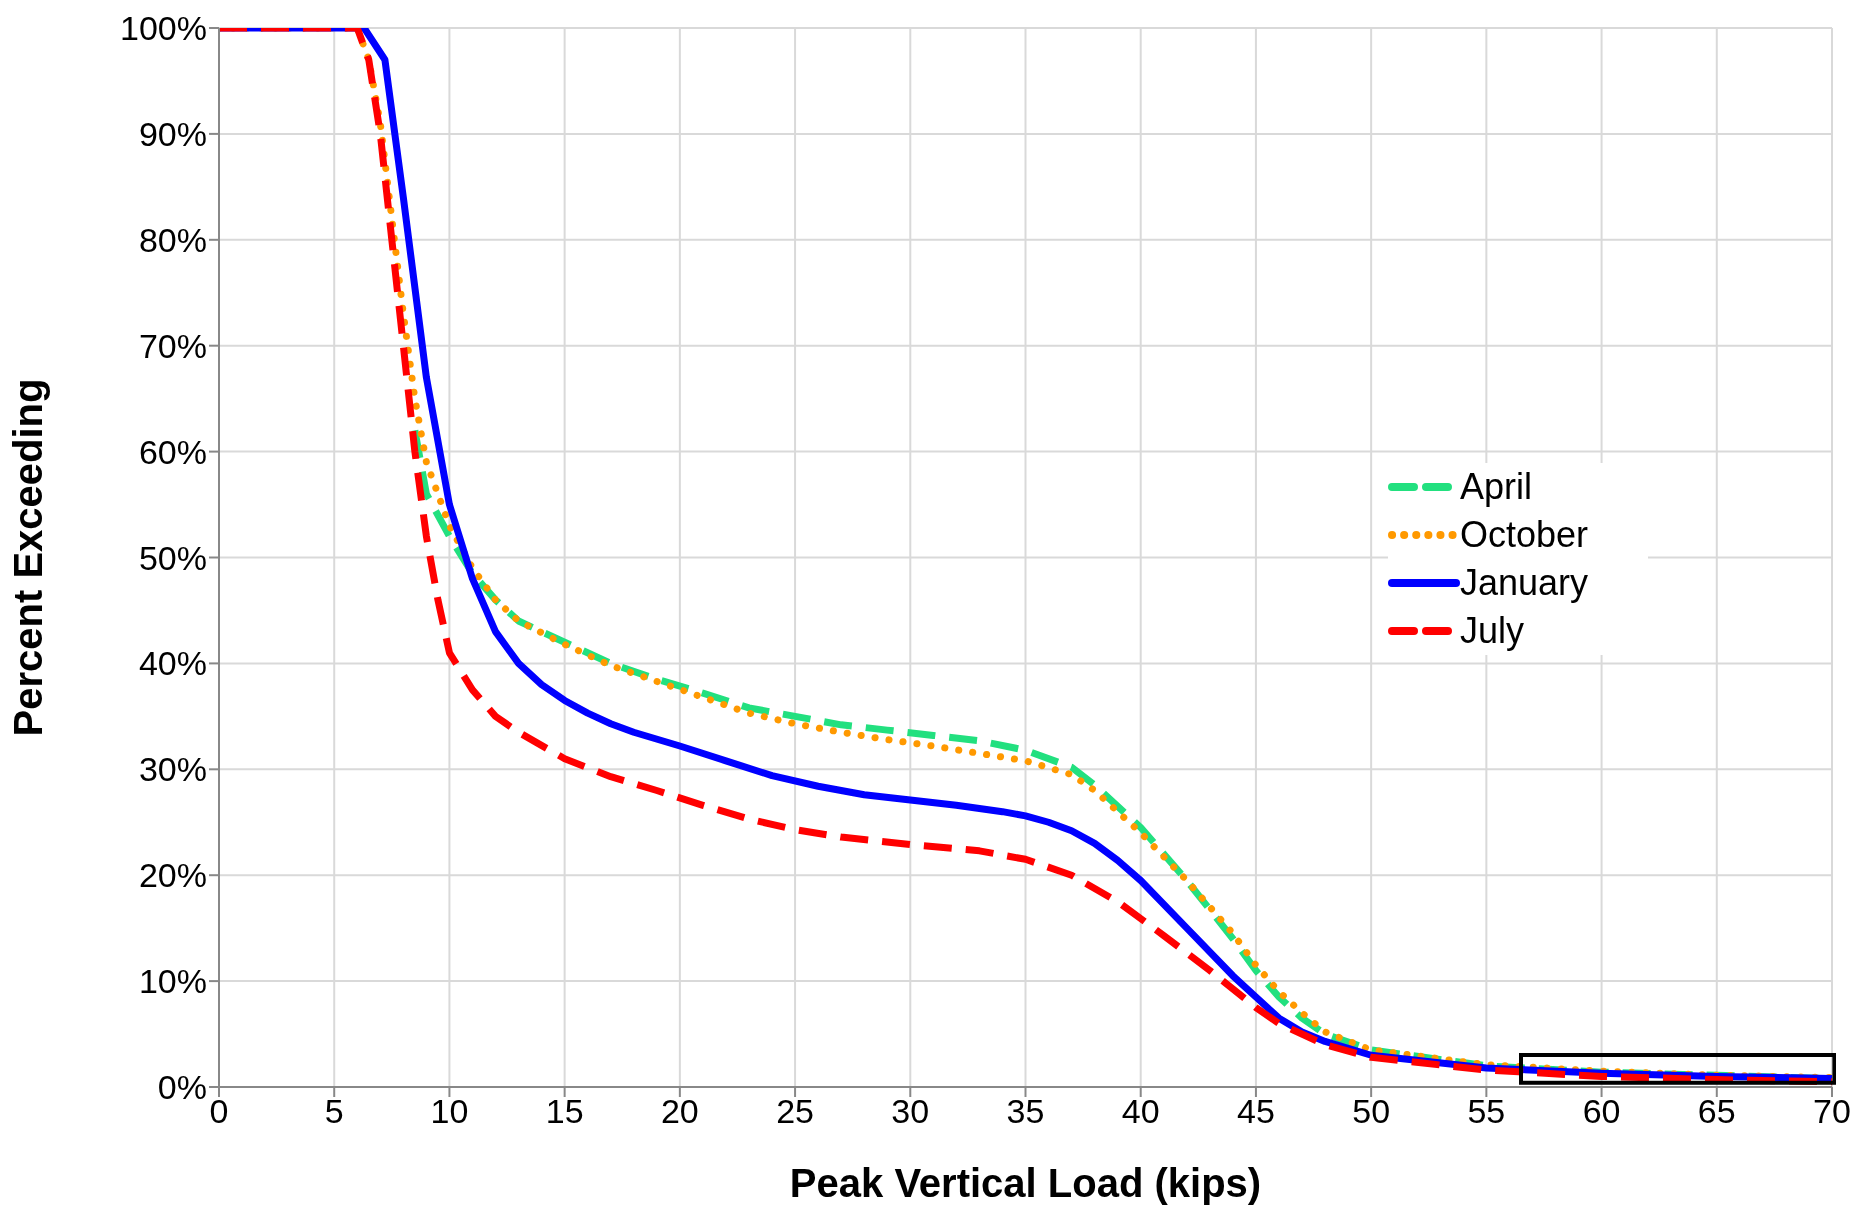 The image size is (1860, 1218). Describe the element at coordinates (172, 981) in the screenshot. I see `y-tick-label: 10%` at that location.